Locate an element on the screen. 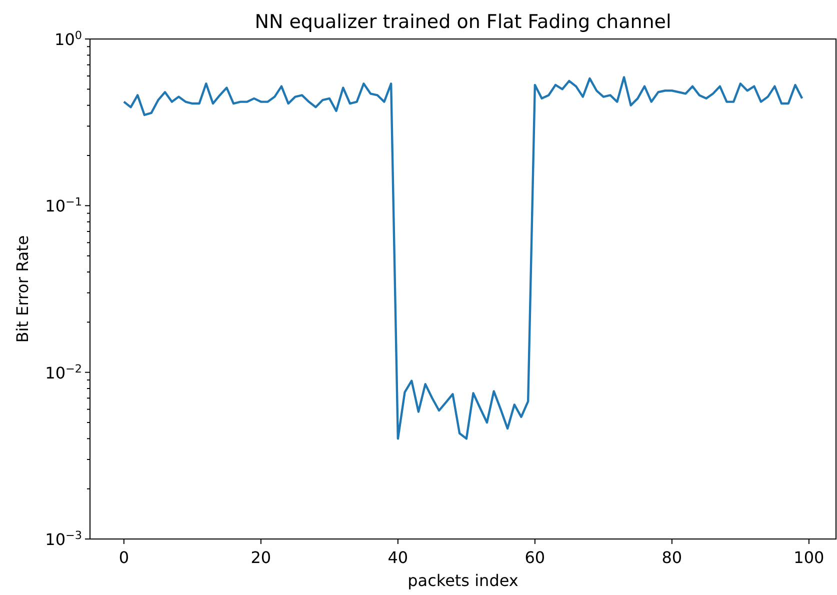 Image resolution: width=837 pixels, height=595 pixels. y-tick-label: 10$^{−3}$ is located at coordinates (63, 538).